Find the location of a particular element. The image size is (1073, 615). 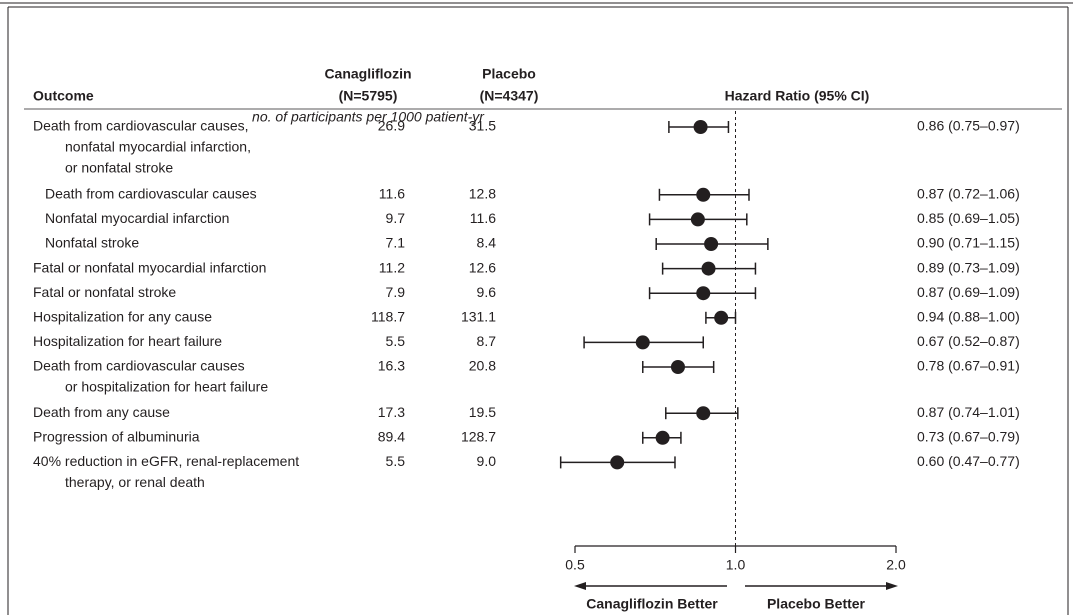

group2-rate: 9.0 is located at coordinates (487, 461).